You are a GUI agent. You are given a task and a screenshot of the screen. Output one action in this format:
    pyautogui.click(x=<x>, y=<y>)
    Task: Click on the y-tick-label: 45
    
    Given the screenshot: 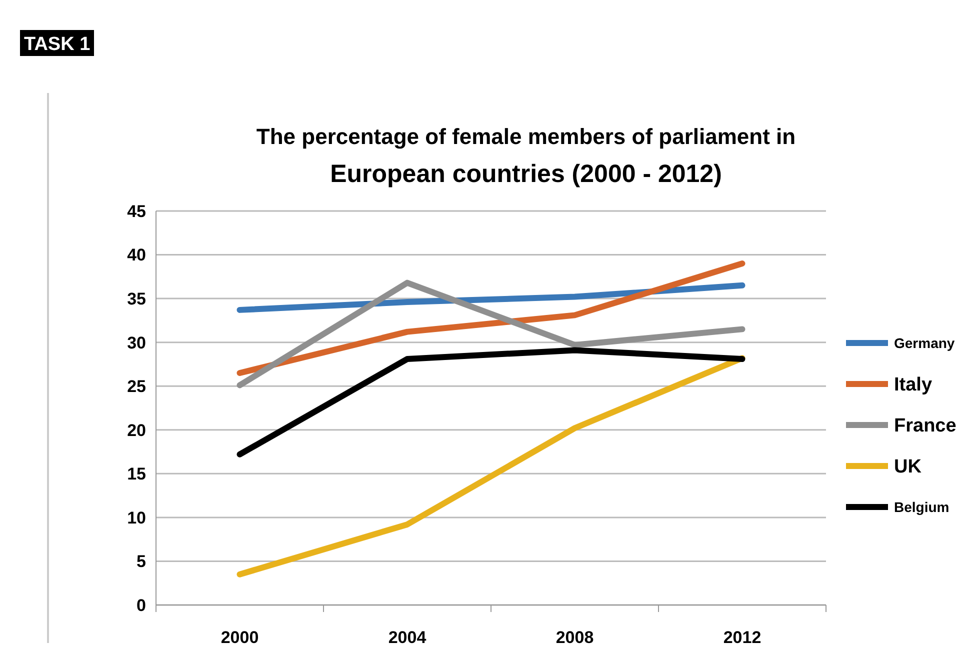 What is the action you would take?
    pyautogui.click(x=136, y=211)
    